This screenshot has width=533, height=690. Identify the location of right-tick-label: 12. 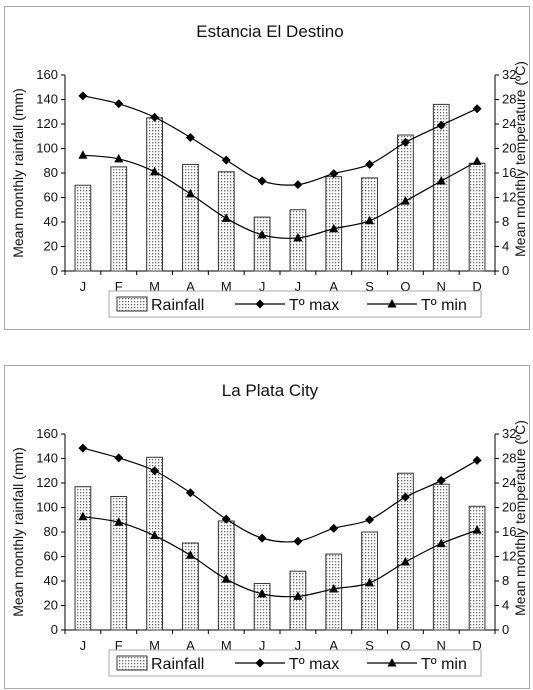
(509, 197).